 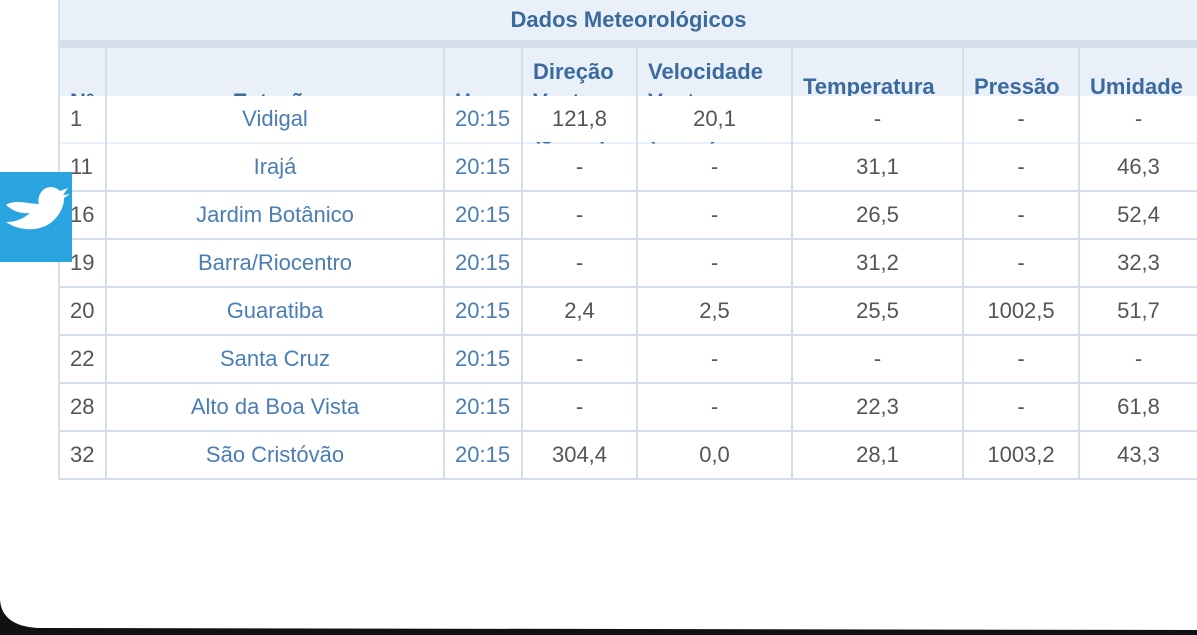 I want to click on table-cell: 1003,2, so click(x=1021, y=455).